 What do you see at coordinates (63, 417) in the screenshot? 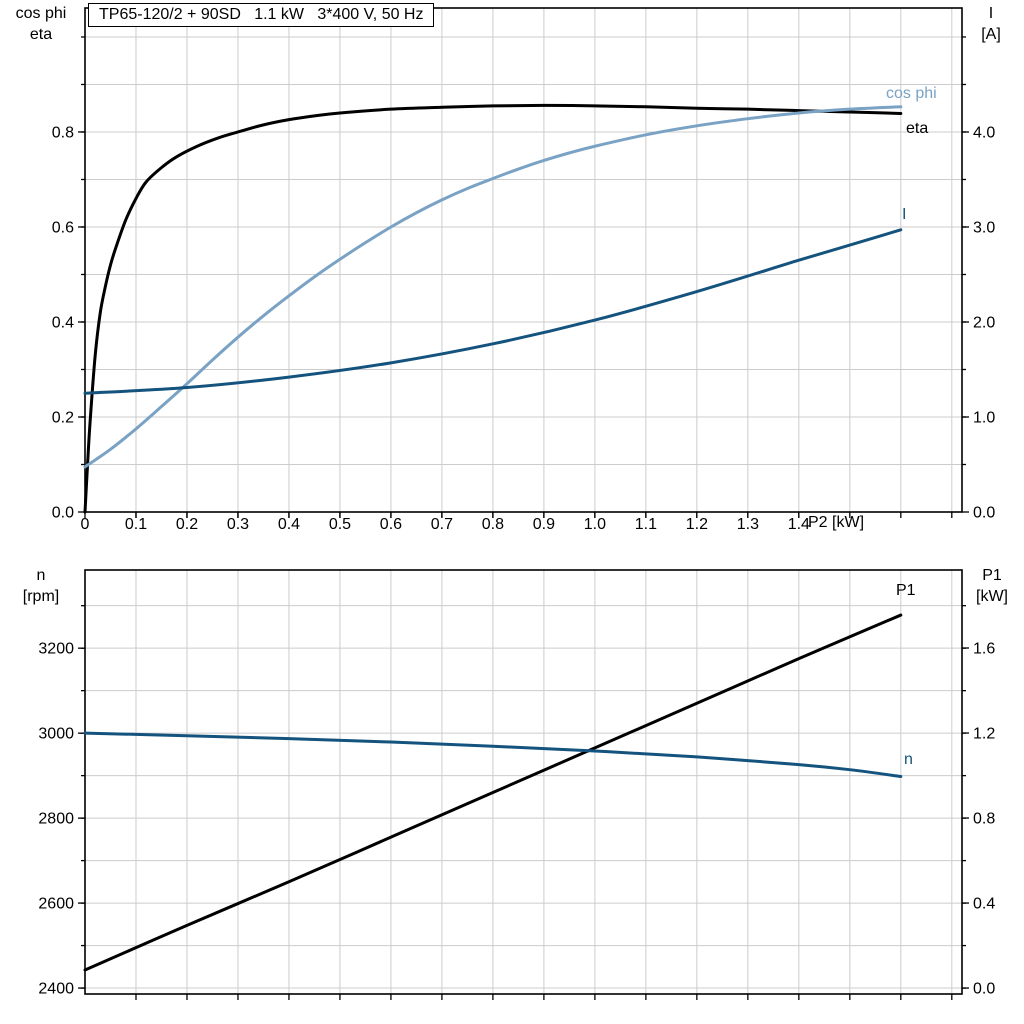
I see `left-tick-label: 0.2` at bounding box center [63, 417].